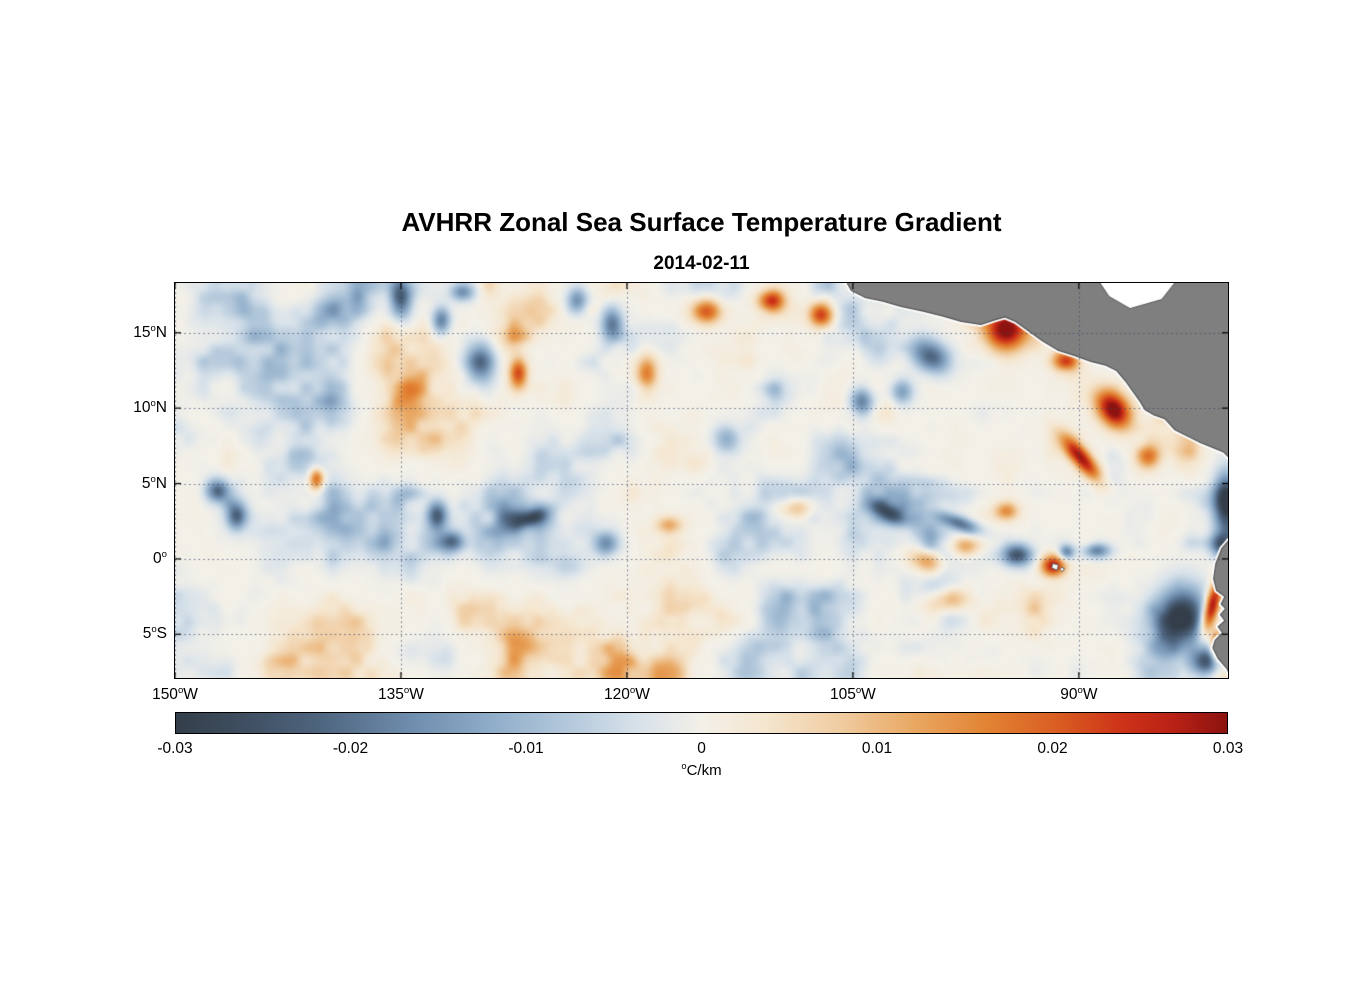  What do you see at coordinates (852, 693) in the screenshot?
I see `x-axis-tick-label: 105oW` at bounding box center [852, 693].